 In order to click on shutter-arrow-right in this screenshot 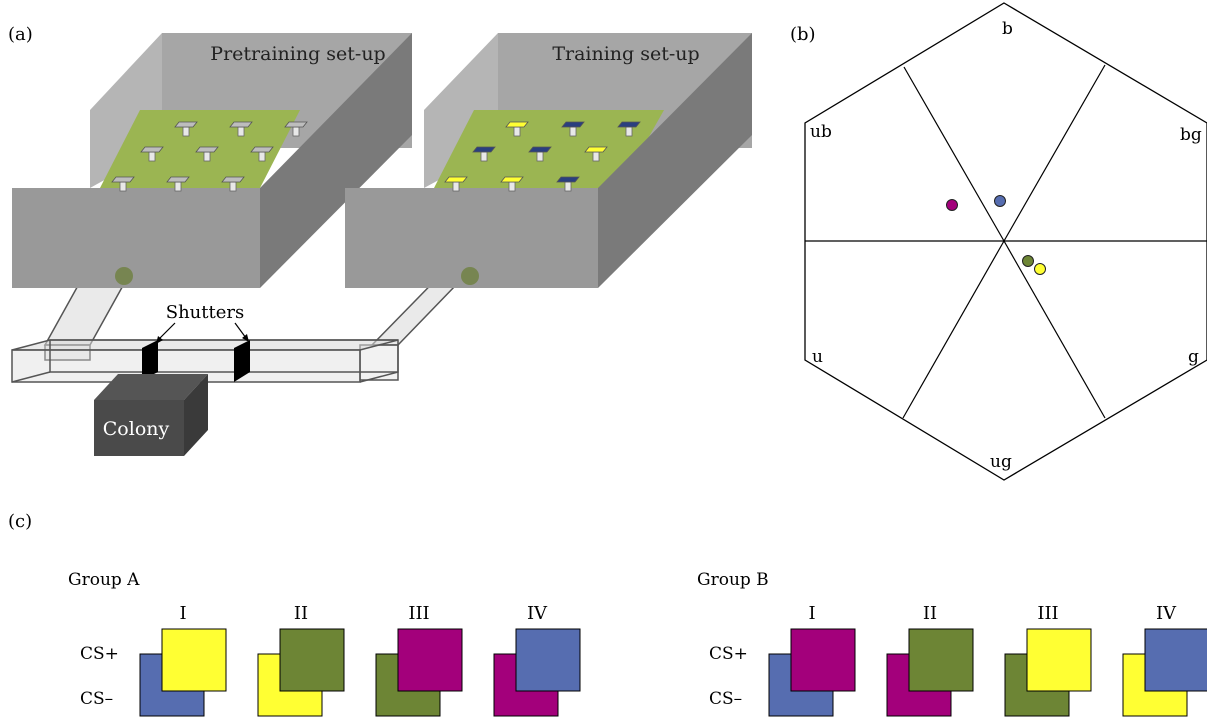, I will do `click(240, 330)`.